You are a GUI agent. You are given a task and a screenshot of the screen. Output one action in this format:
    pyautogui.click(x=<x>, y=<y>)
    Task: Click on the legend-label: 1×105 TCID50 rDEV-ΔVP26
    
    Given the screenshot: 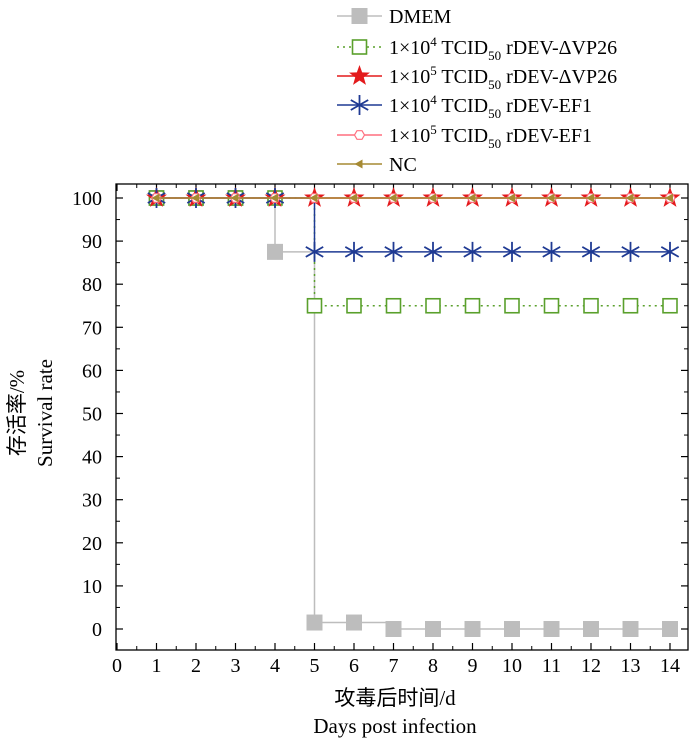 What is the action you would take?
    pyautogui.click(x=503, y=77)
    